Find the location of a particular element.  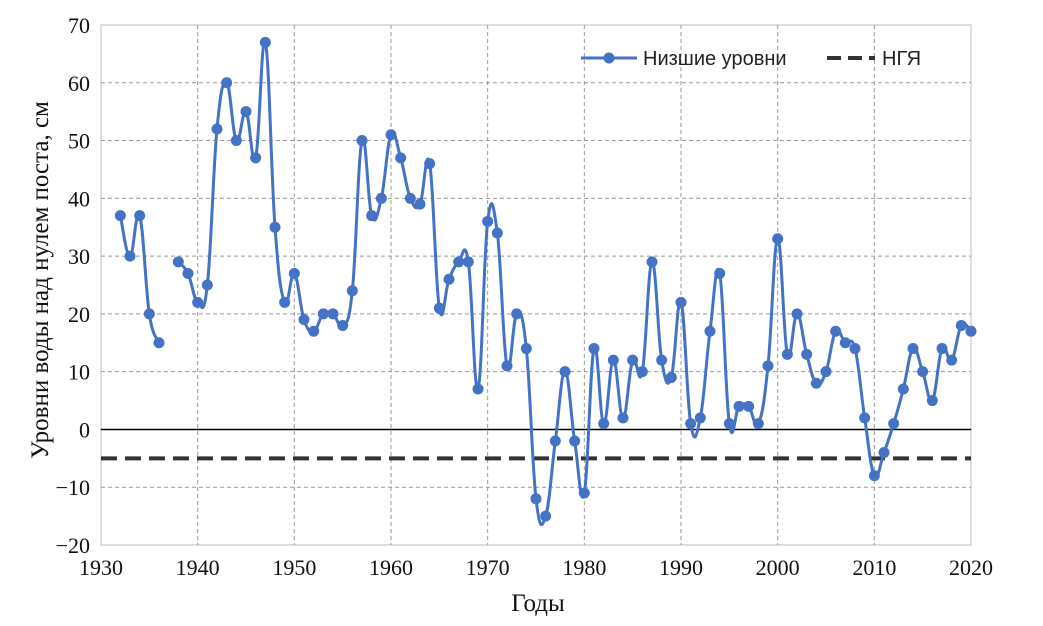

x-tick-label: 1930 is located at coordinates (101, 567).